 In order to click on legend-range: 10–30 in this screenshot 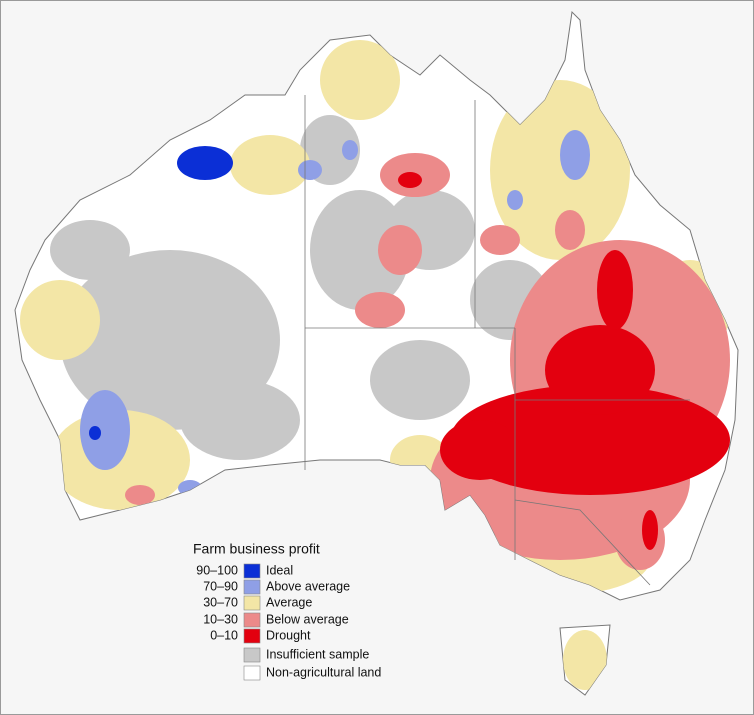, I will do `click(220, 619)`.